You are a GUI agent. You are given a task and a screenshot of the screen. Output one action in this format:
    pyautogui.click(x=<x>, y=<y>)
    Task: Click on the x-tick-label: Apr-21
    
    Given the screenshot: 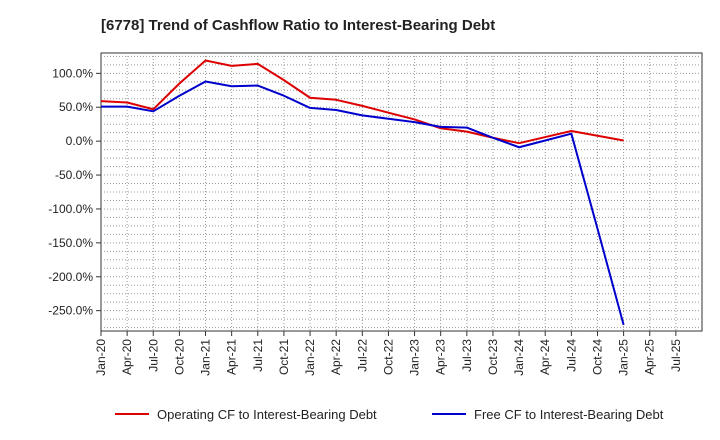 What is the action you would take?
    pyautogui.click(x=232, y=357)
    